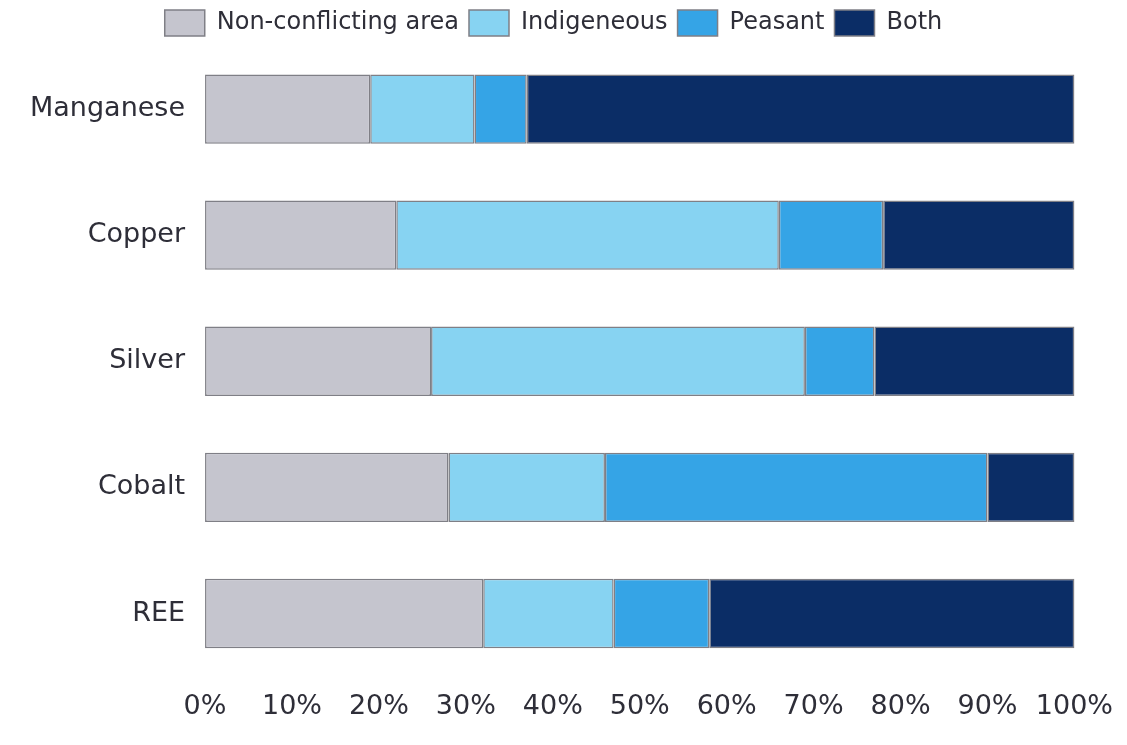 The image size is (1127, 745). I want to click on legend-label: Non-conflicting area, so click(337, 21).